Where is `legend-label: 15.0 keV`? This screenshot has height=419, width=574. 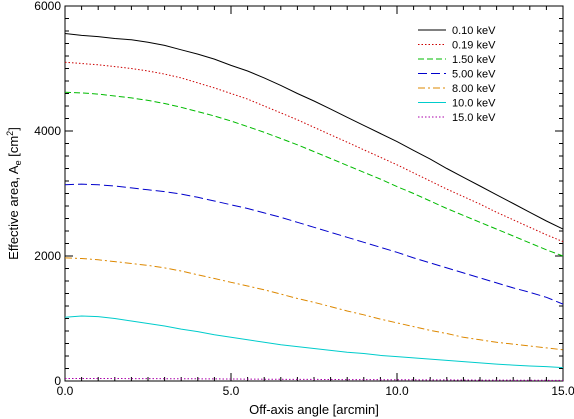 legend-label: 15.0 keV is located at coordinates (474, 118).